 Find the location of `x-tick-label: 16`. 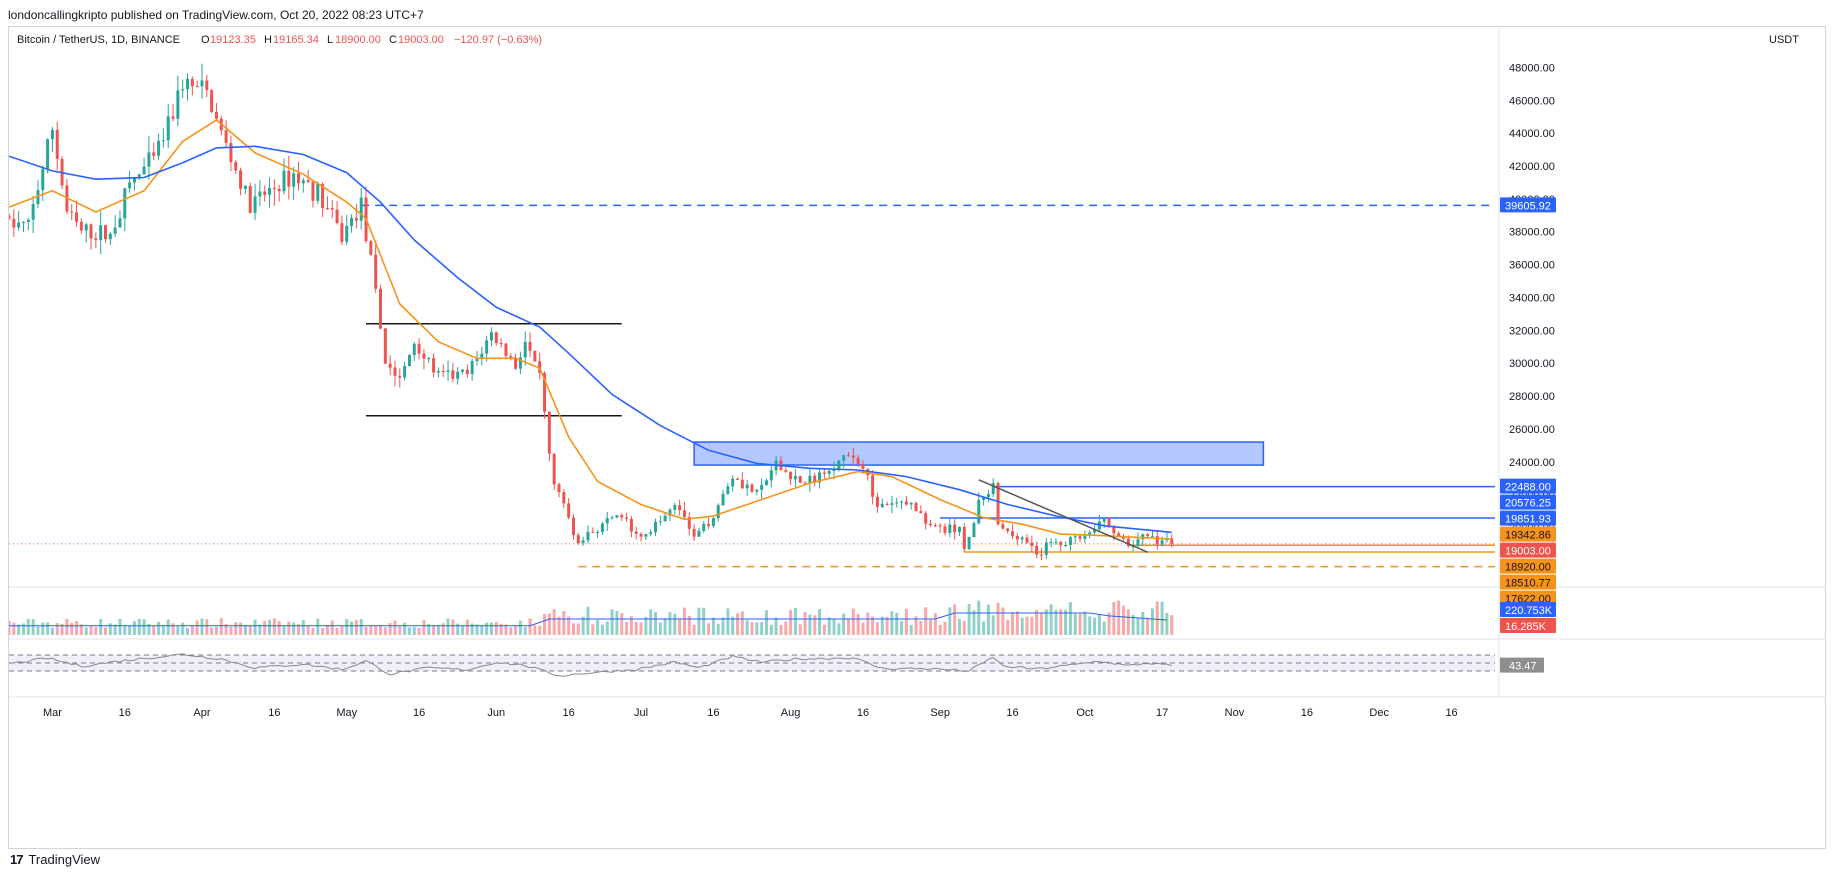

x-tick-label: 16 is located at coordinates (419, 713).